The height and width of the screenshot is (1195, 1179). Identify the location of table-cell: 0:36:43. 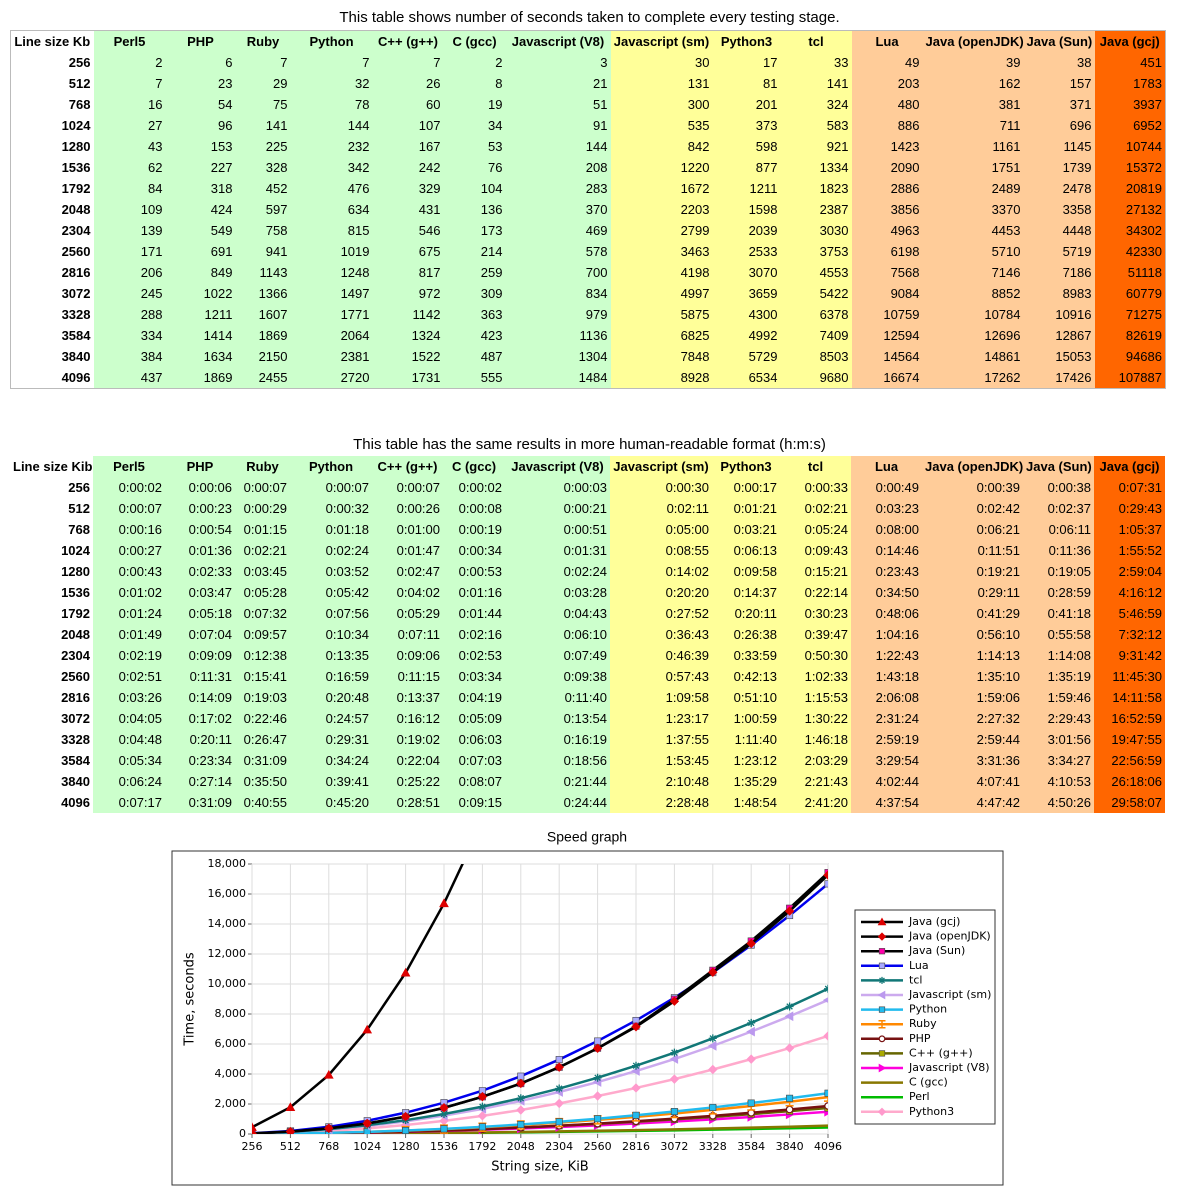
(661, 634).